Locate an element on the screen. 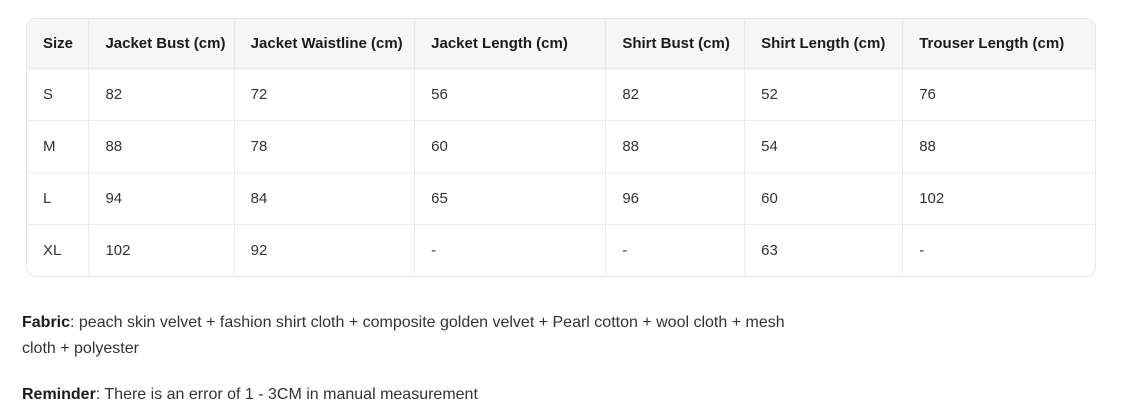  cell-jacket-waistline: 72 is located at coordinates (325, 94).